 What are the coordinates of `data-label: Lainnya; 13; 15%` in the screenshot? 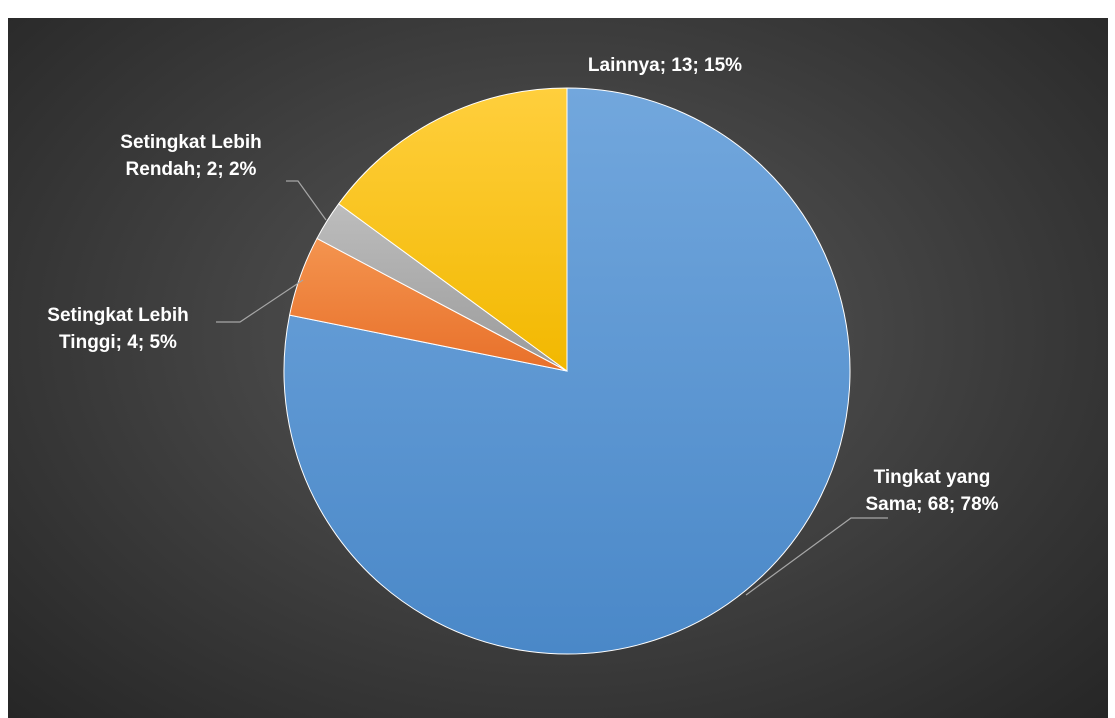 It's located at (665, 65).